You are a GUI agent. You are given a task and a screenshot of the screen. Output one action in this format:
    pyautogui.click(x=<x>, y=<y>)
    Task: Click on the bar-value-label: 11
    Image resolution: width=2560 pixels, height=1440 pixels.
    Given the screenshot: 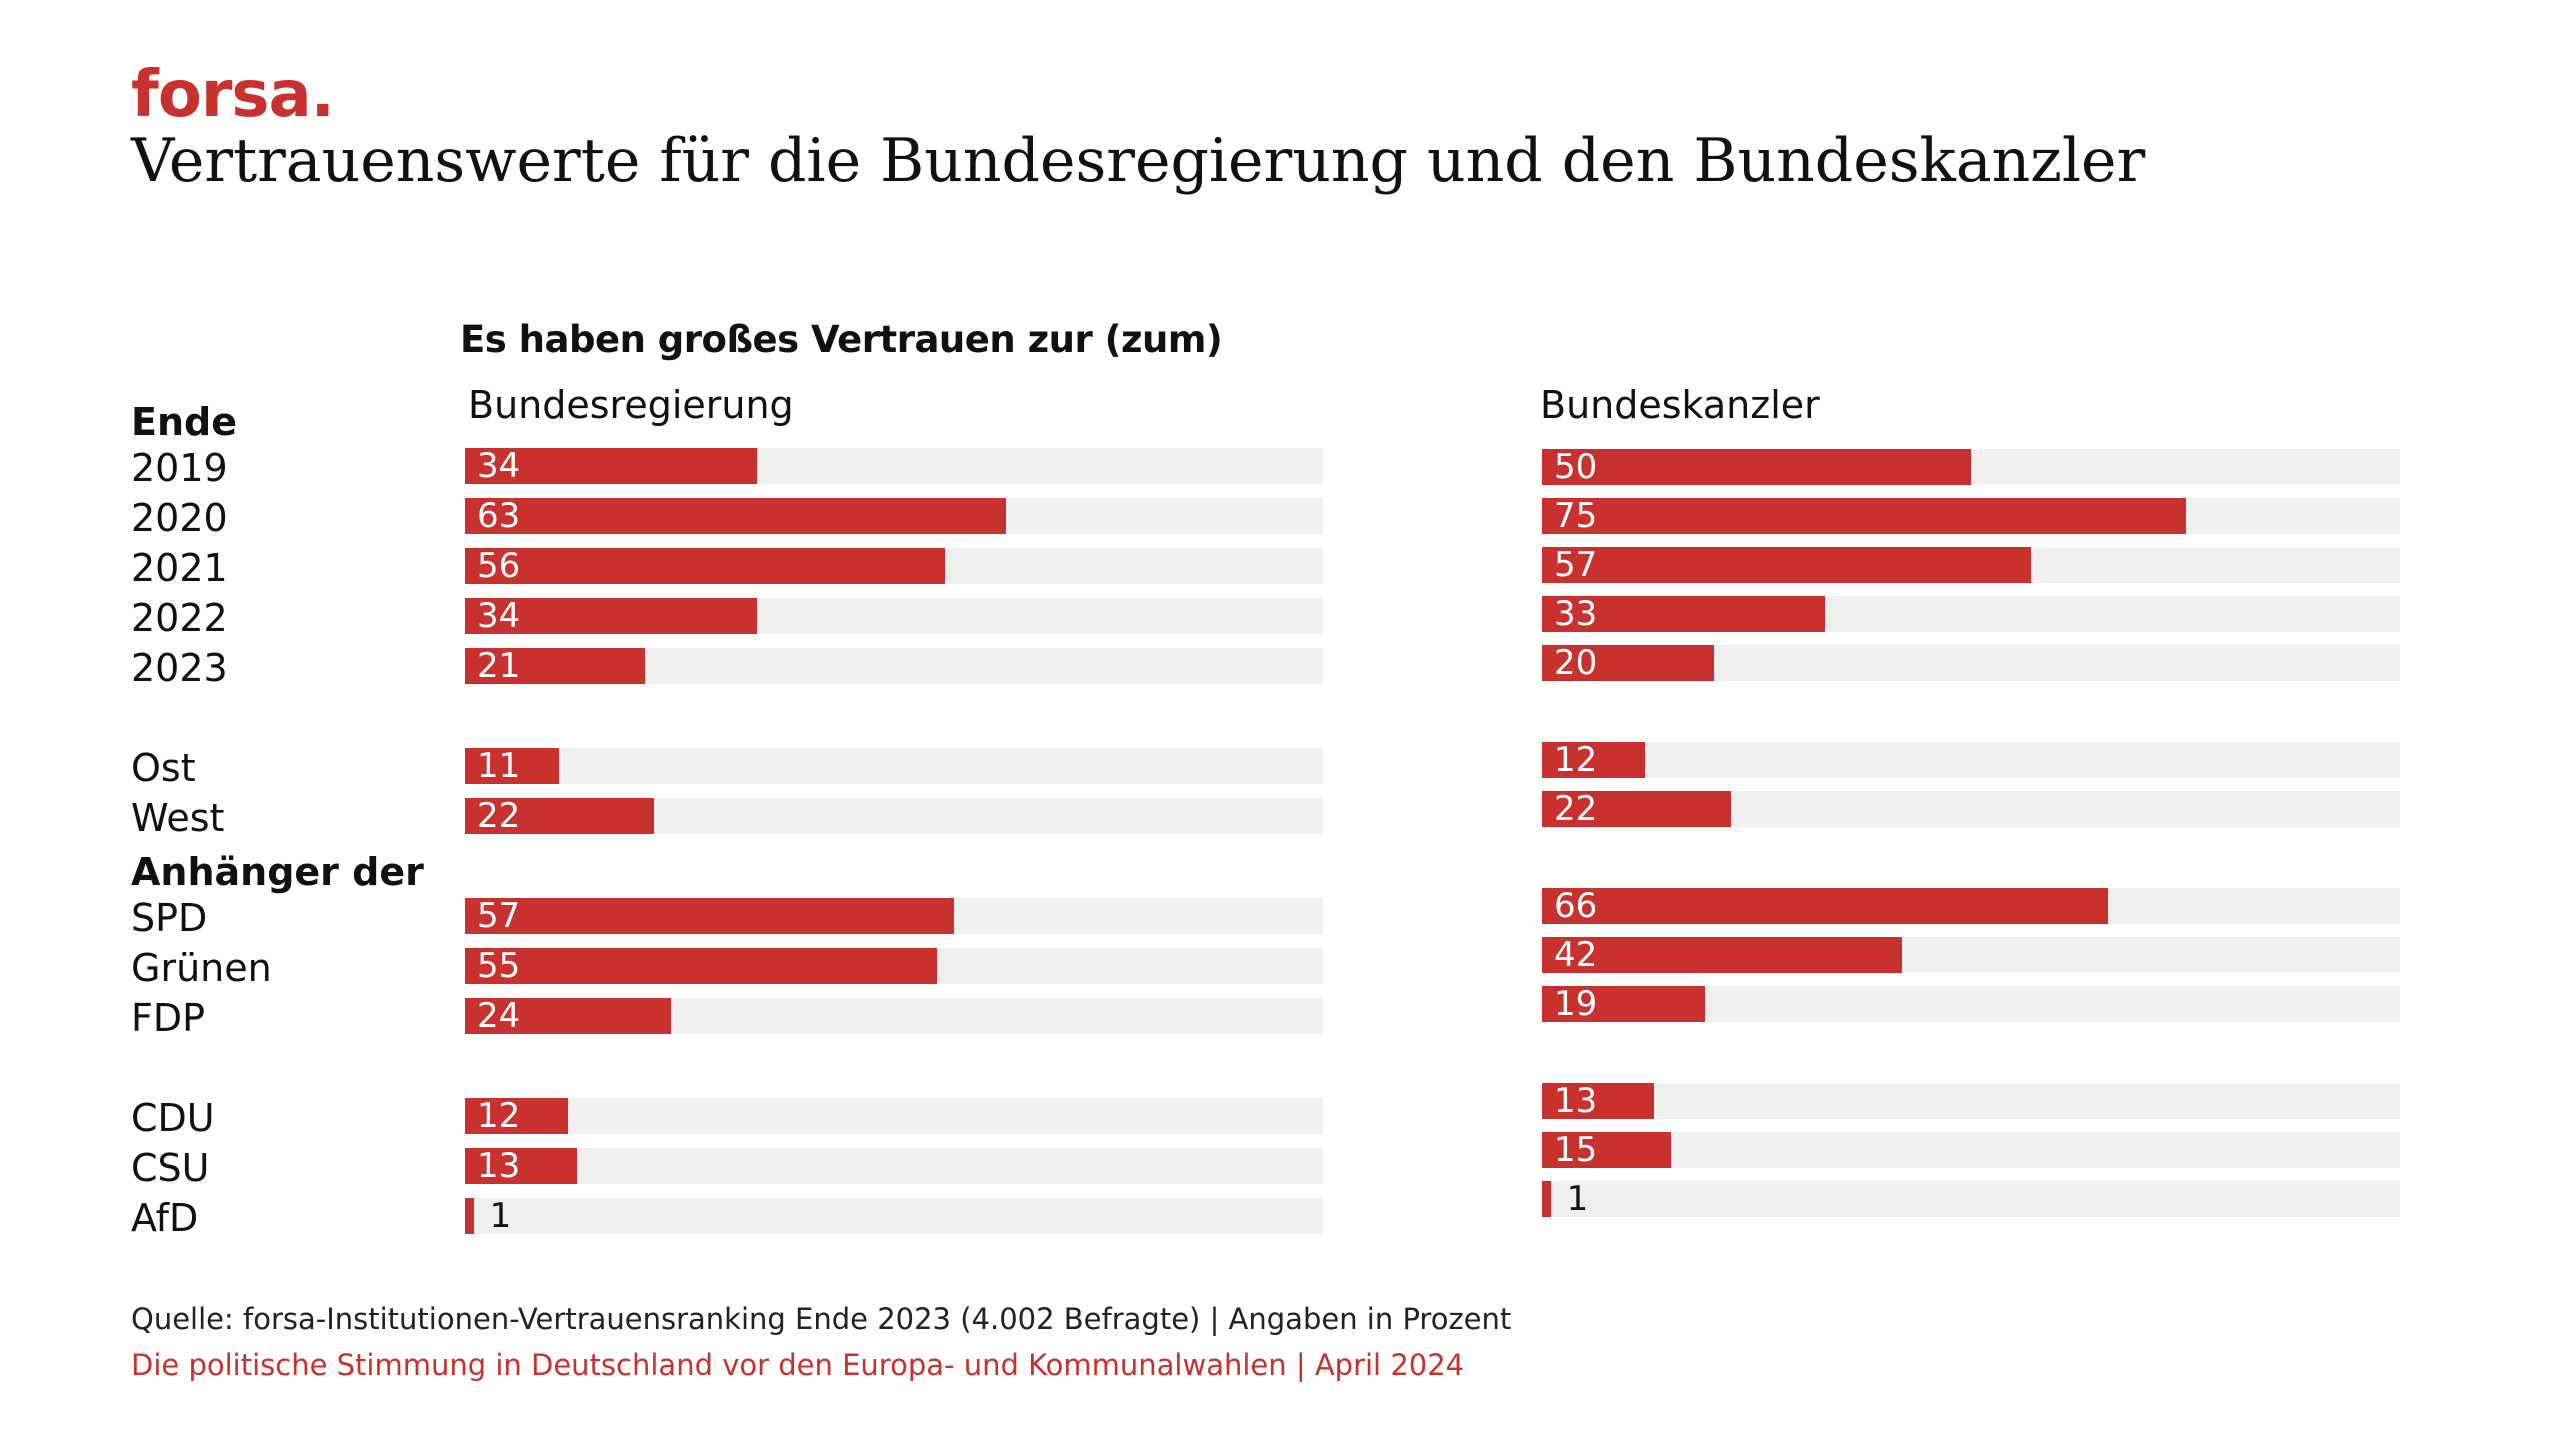 What is the action you would take?
    pyautogui.click(x=499, y=766)
    